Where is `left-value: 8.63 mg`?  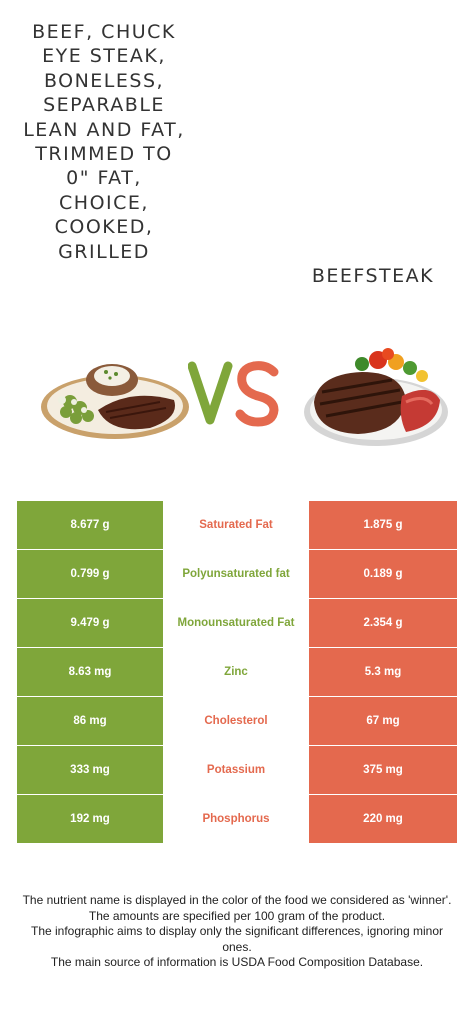 left-value: 8.63 mg is located at coordinates (90, 672).